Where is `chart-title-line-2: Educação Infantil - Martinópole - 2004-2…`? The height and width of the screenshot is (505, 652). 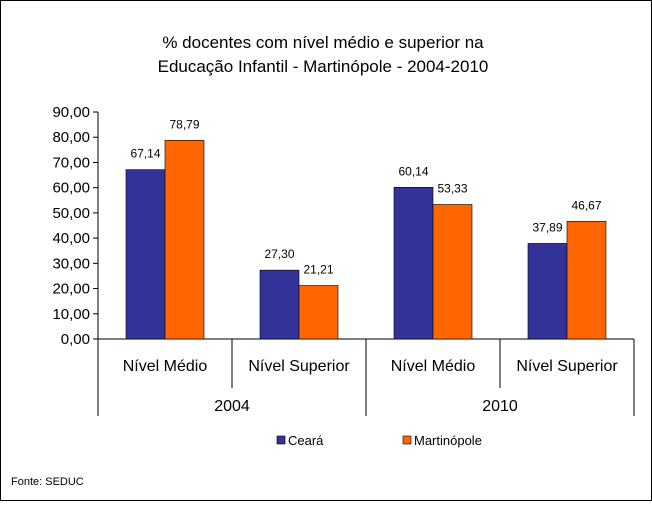 chart-title-line-2: Educação Infantil - Martinópole - 2004-2… is located at coordinates (323, 66).